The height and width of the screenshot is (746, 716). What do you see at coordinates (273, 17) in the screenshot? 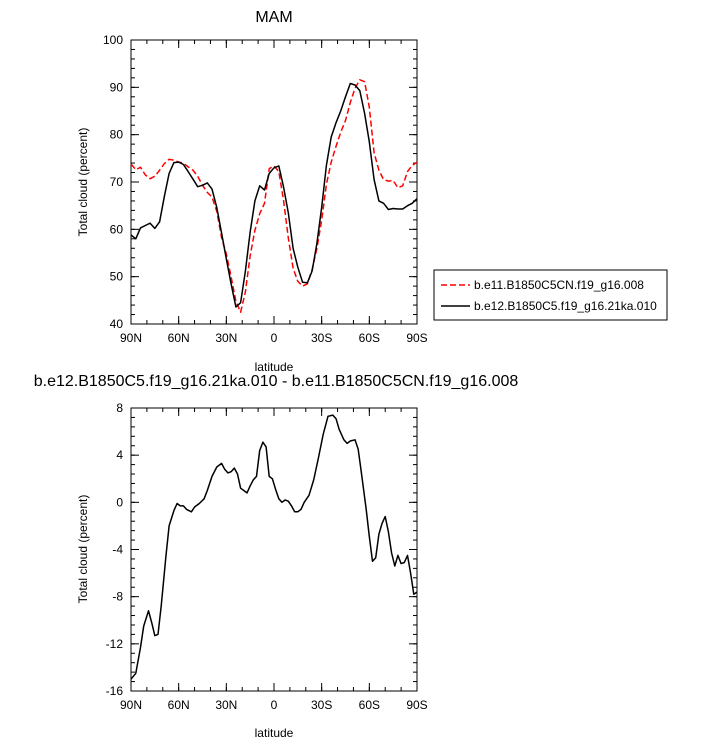
I see `top-chart-title: MAM` at bounding box center [273, 17].